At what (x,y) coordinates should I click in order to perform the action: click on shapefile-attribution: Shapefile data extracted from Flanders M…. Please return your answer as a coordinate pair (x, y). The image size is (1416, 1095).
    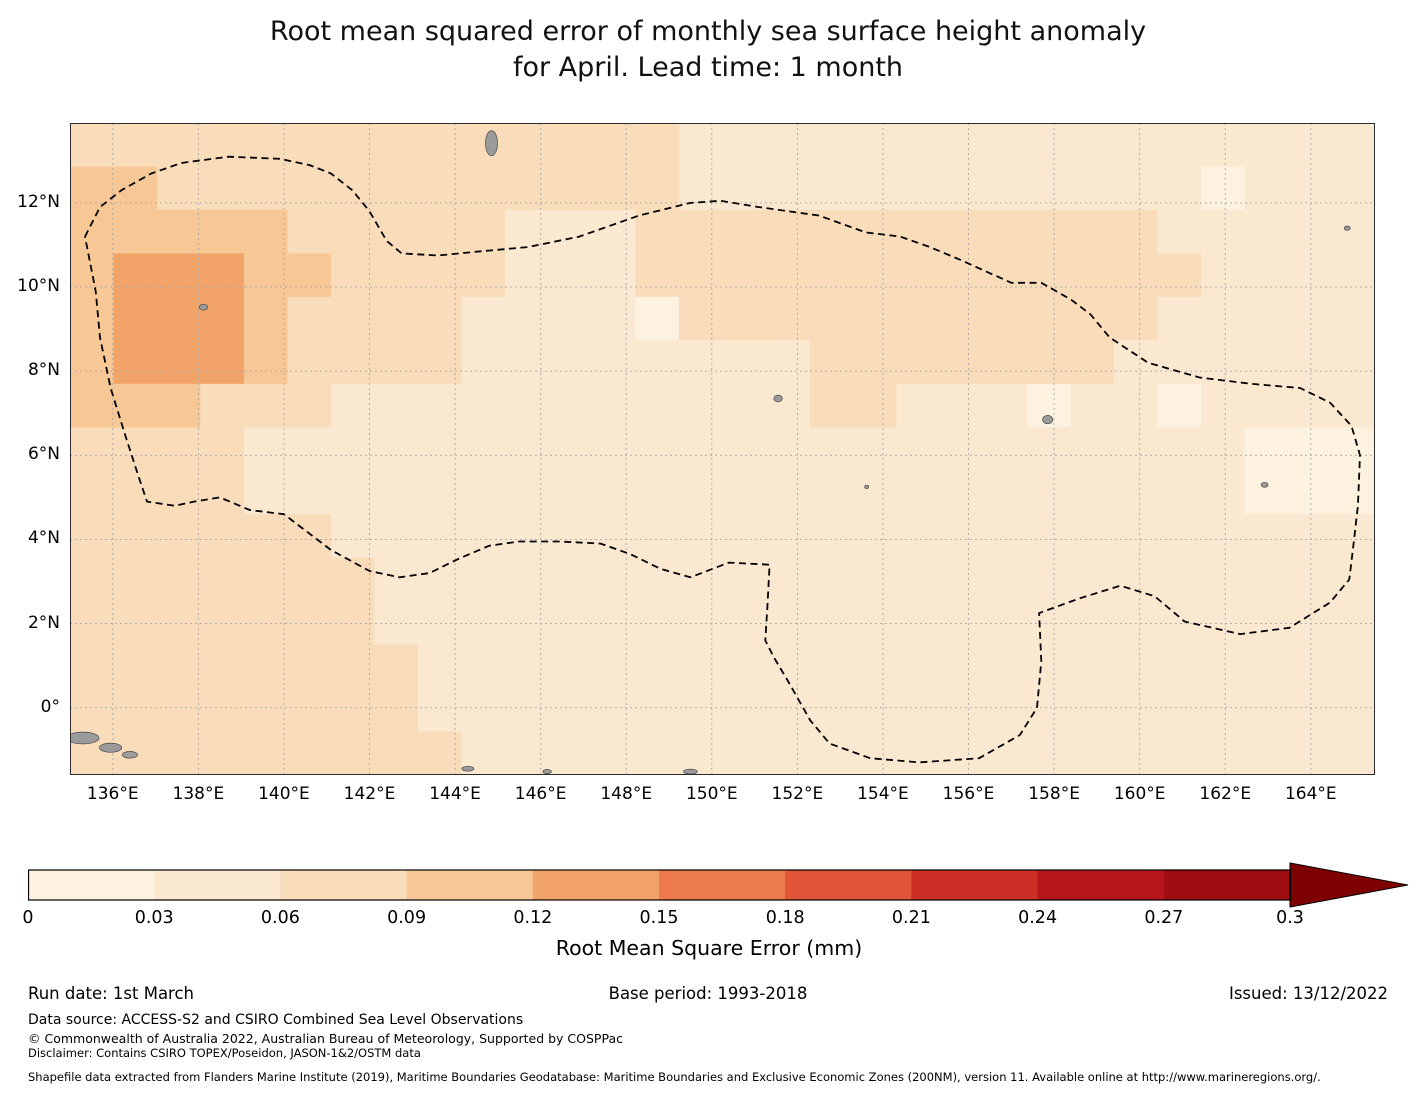
    Looking at the image, I should click on (674, 1077).